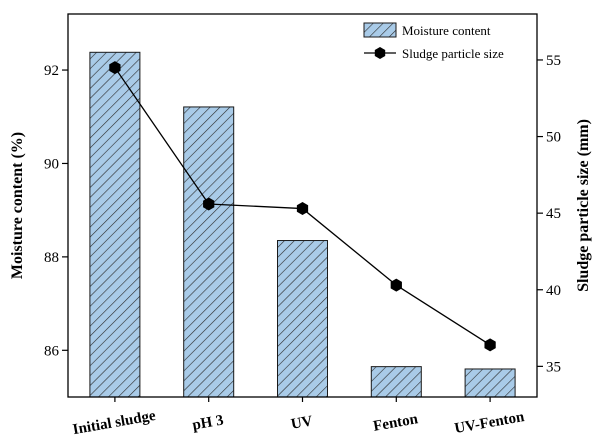 The height and width of the screenshot is (445, 598). Describe the element at coordinates (446, 30) in the screenshot. I see `legend-label-moisture: Moisture content` at that location.